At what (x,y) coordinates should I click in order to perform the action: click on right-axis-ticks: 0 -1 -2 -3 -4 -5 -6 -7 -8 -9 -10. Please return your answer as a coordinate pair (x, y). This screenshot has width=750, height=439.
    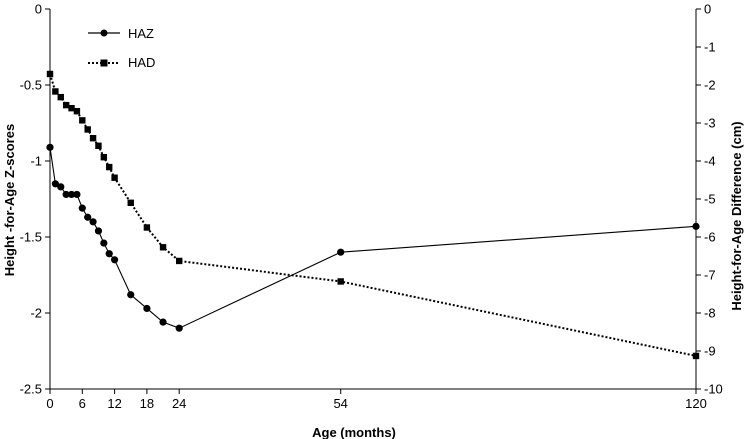
    Looking at the image, I should click on (709, 199).